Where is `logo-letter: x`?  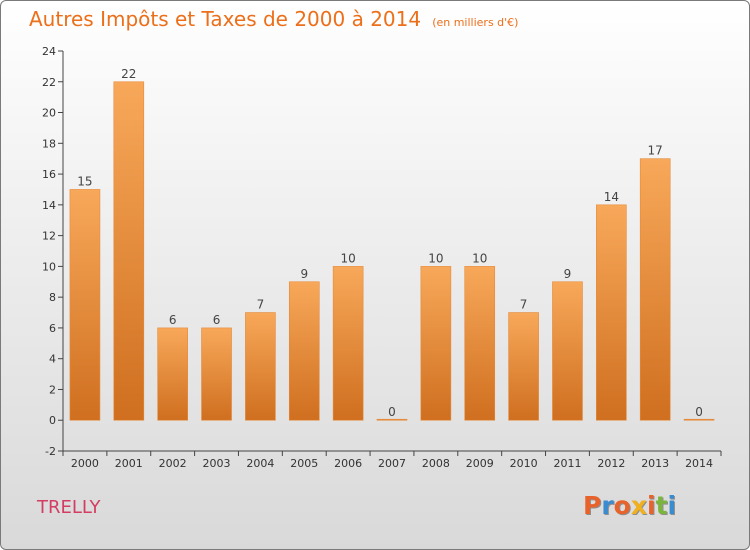 logo-letter: x is located at coordinates (638, 505).